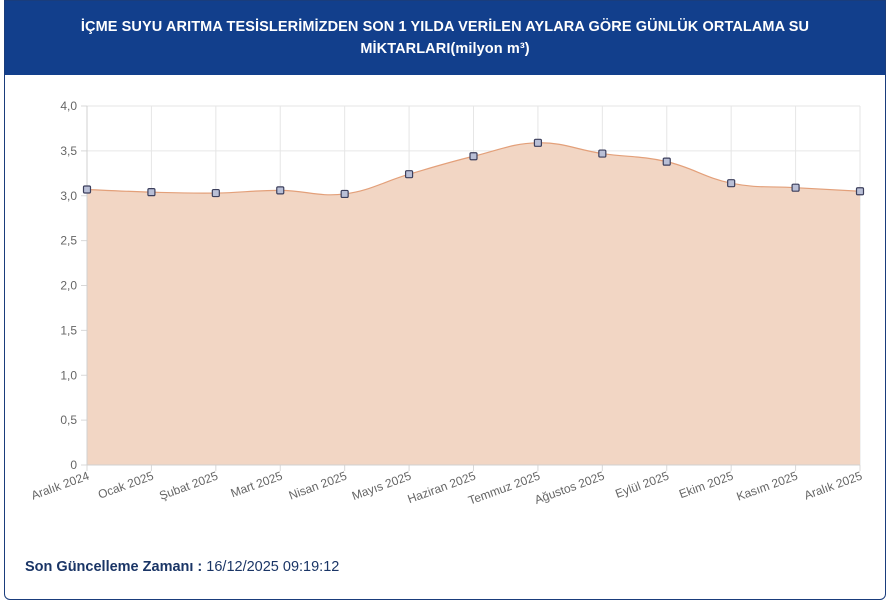 The image size is (888, 602). Describe the element at coordinates (570, 488) in the screenshot. I see `x-tick-label: Ağustos 2025` at that location.